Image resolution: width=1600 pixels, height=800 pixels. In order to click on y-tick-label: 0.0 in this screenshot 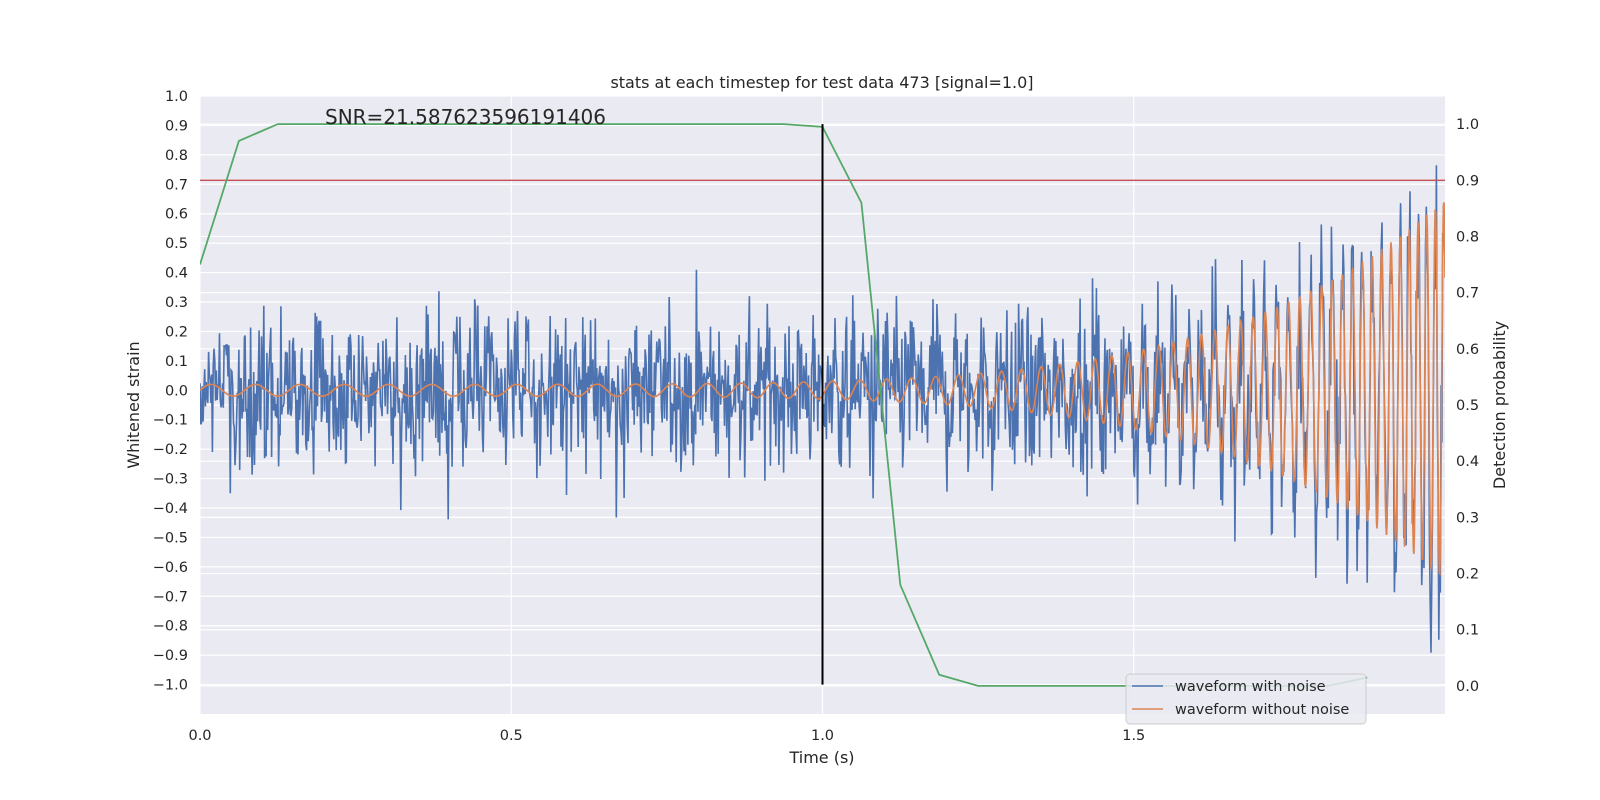, I will do `click(176, 391)`.